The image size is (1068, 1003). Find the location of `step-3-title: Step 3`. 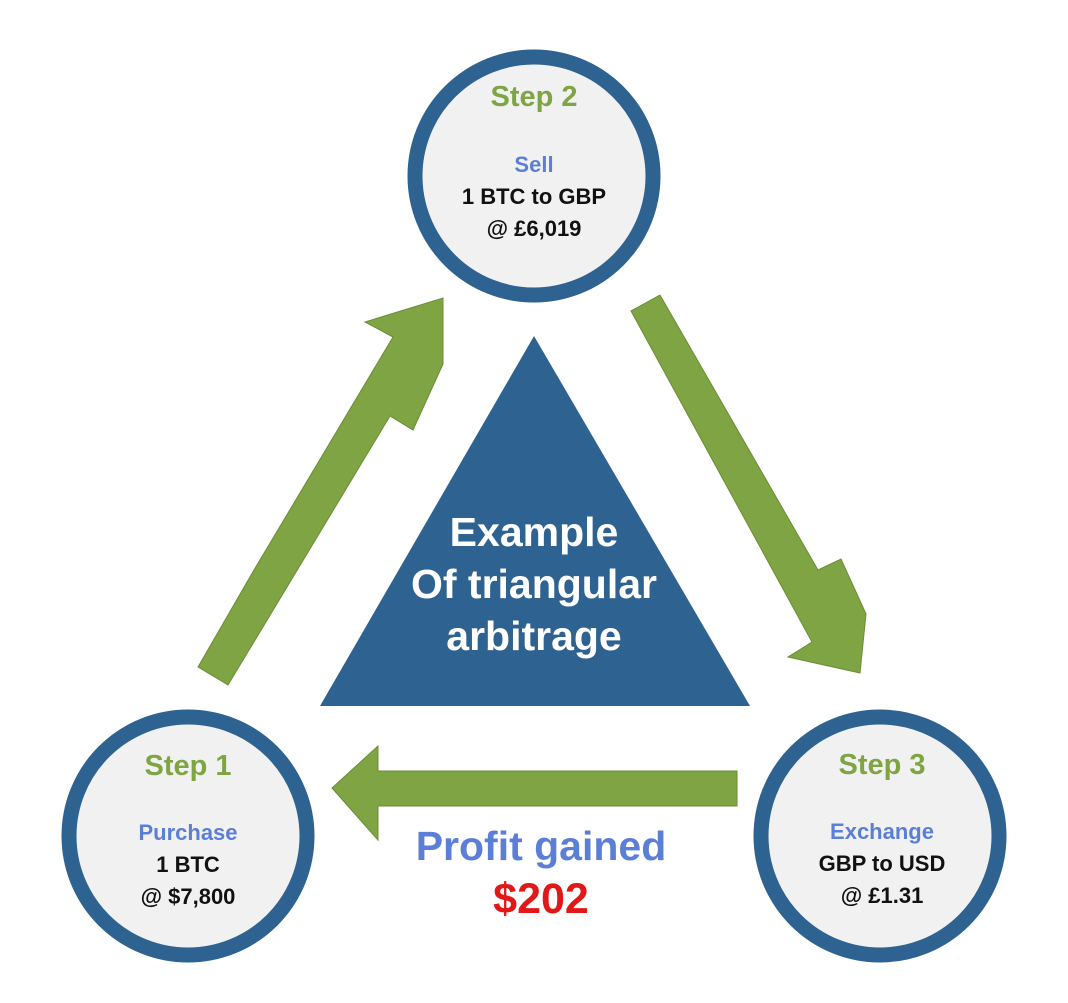

step-3-title: Step 3 is located at coordinates (881, 765).